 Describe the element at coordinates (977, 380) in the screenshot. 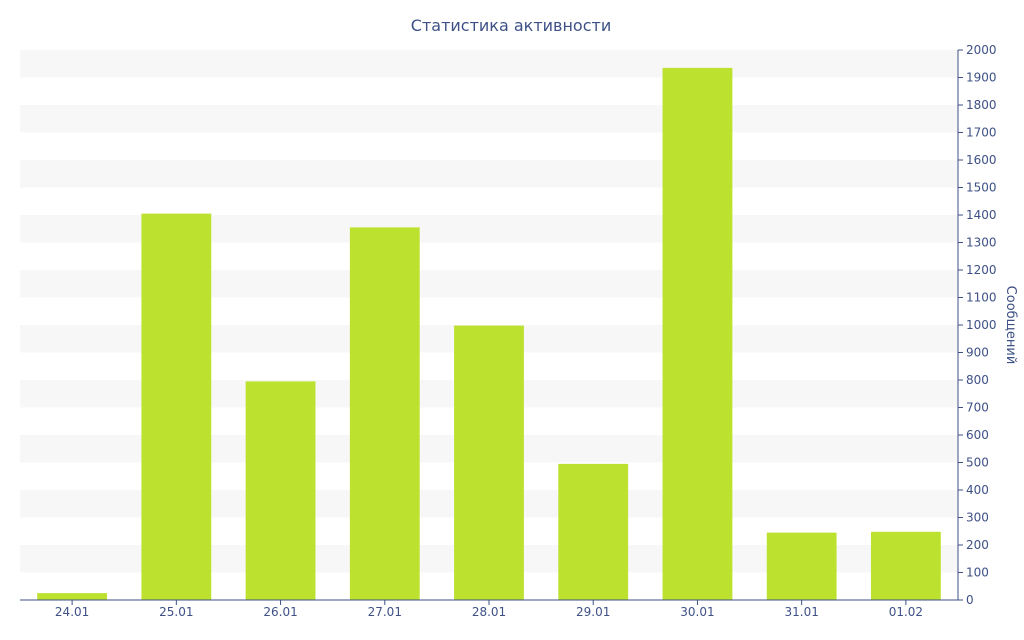

I see `y-tick-label: 800` at that location.